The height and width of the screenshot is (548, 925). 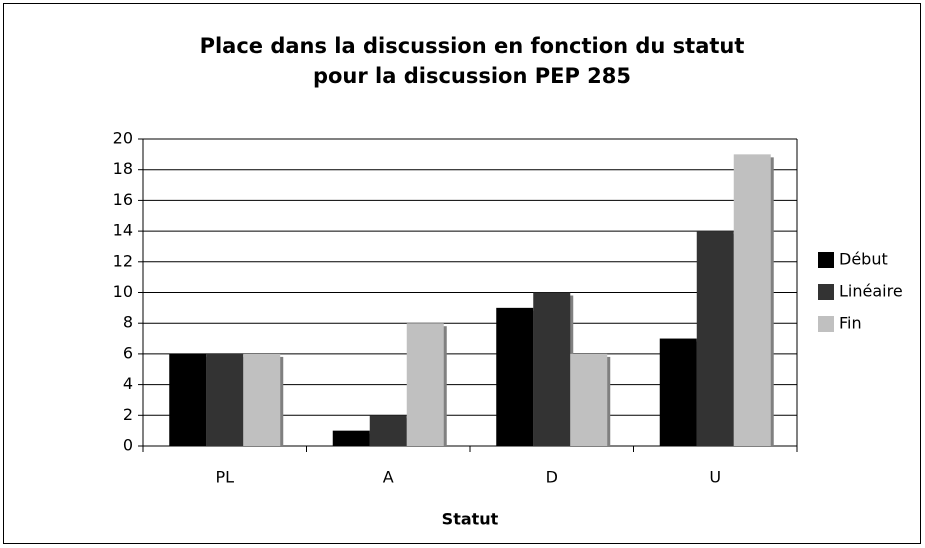 What do you see at coordinates (470, 519) in the screenshot?
I see `x-axis-title: Statut` at bounding box center [470, 519].